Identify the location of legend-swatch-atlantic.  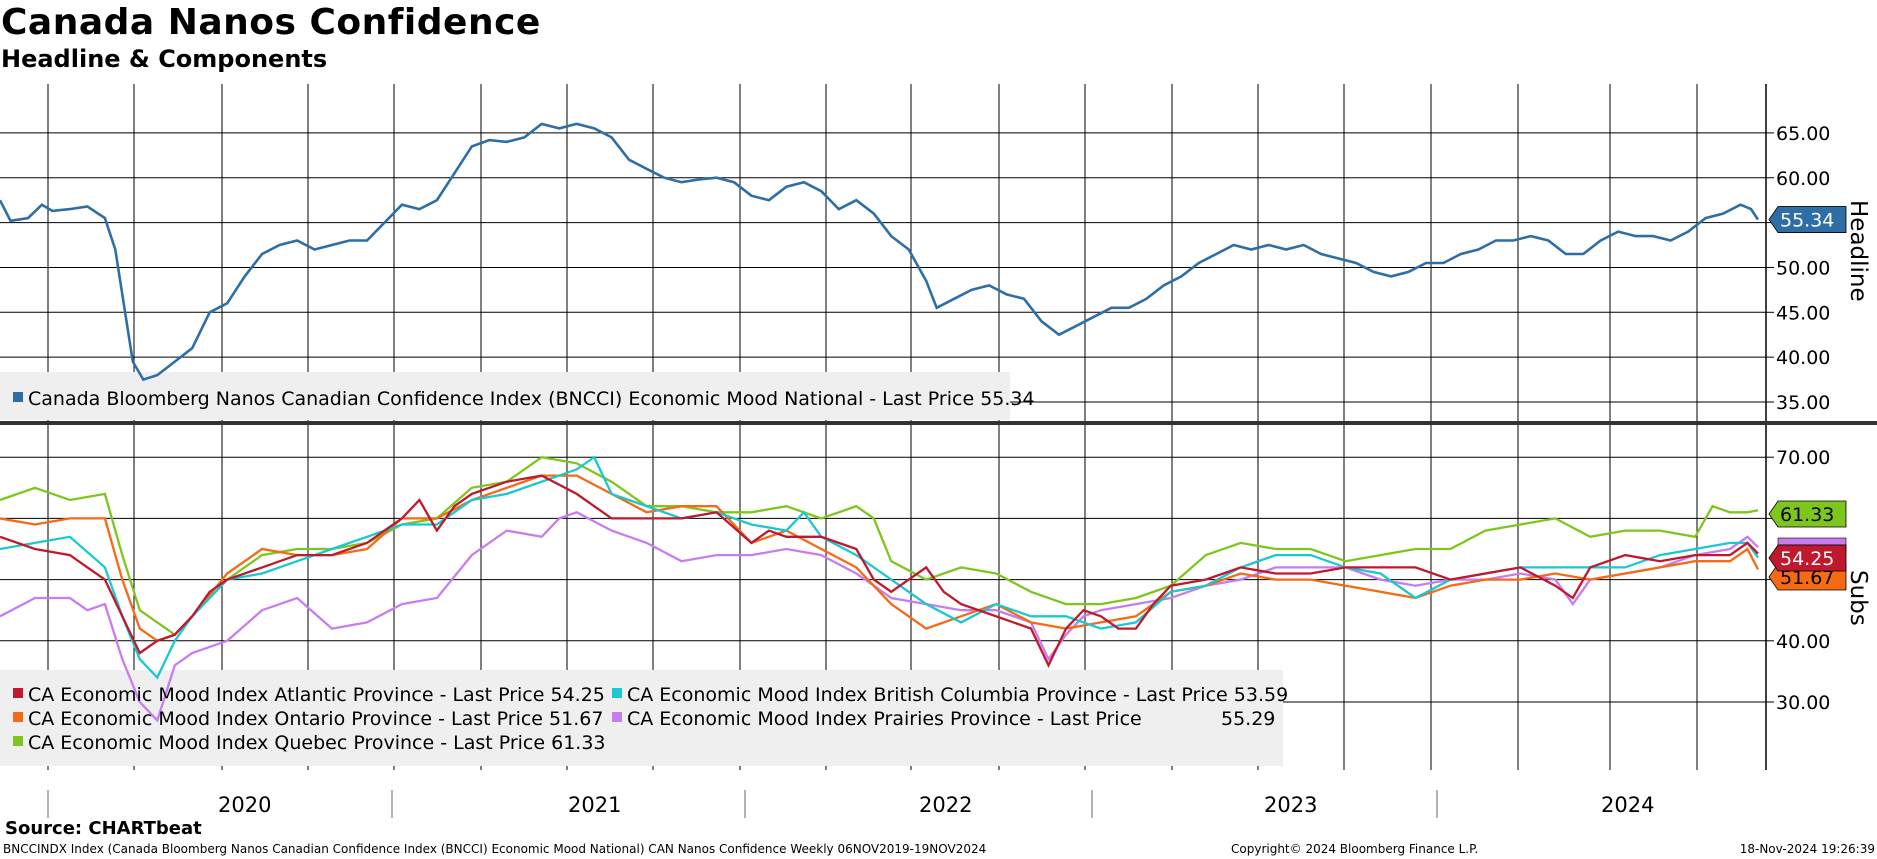
(18, 693).